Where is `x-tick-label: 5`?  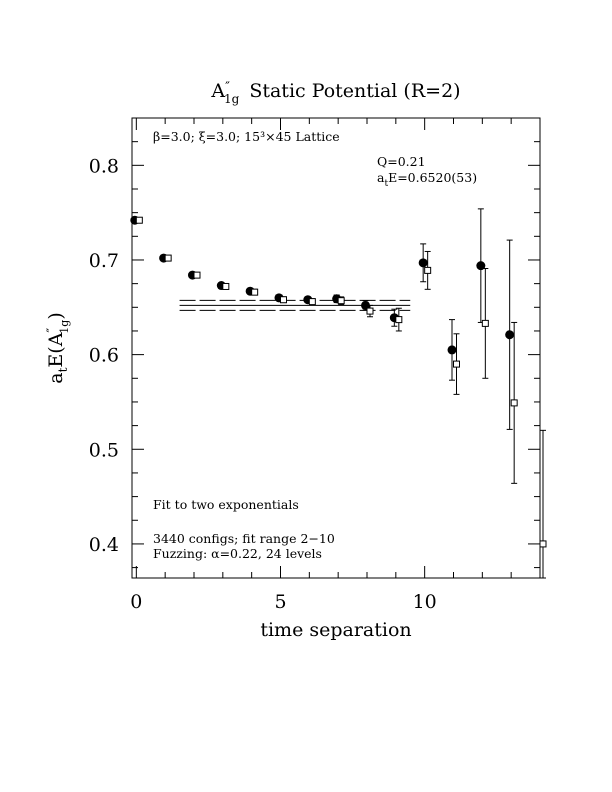 x-tick-label: 5 is located at coordinates (280, 602).